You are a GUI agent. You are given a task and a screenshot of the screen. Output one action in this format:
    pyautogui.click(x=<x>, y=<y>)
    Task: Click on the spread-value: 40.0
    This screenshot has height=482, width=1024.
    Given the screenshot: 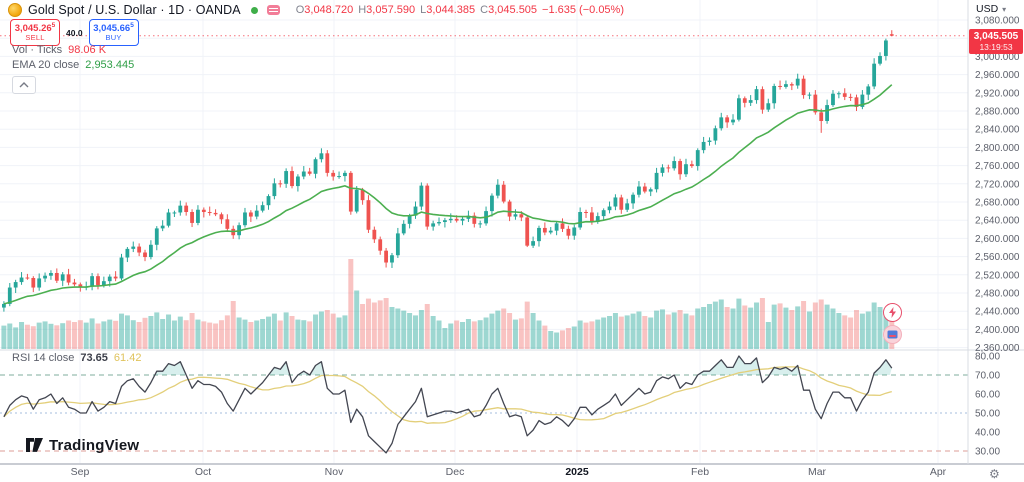 What is the action you would take?
    pyautogui.click(x=74, y=32)
    